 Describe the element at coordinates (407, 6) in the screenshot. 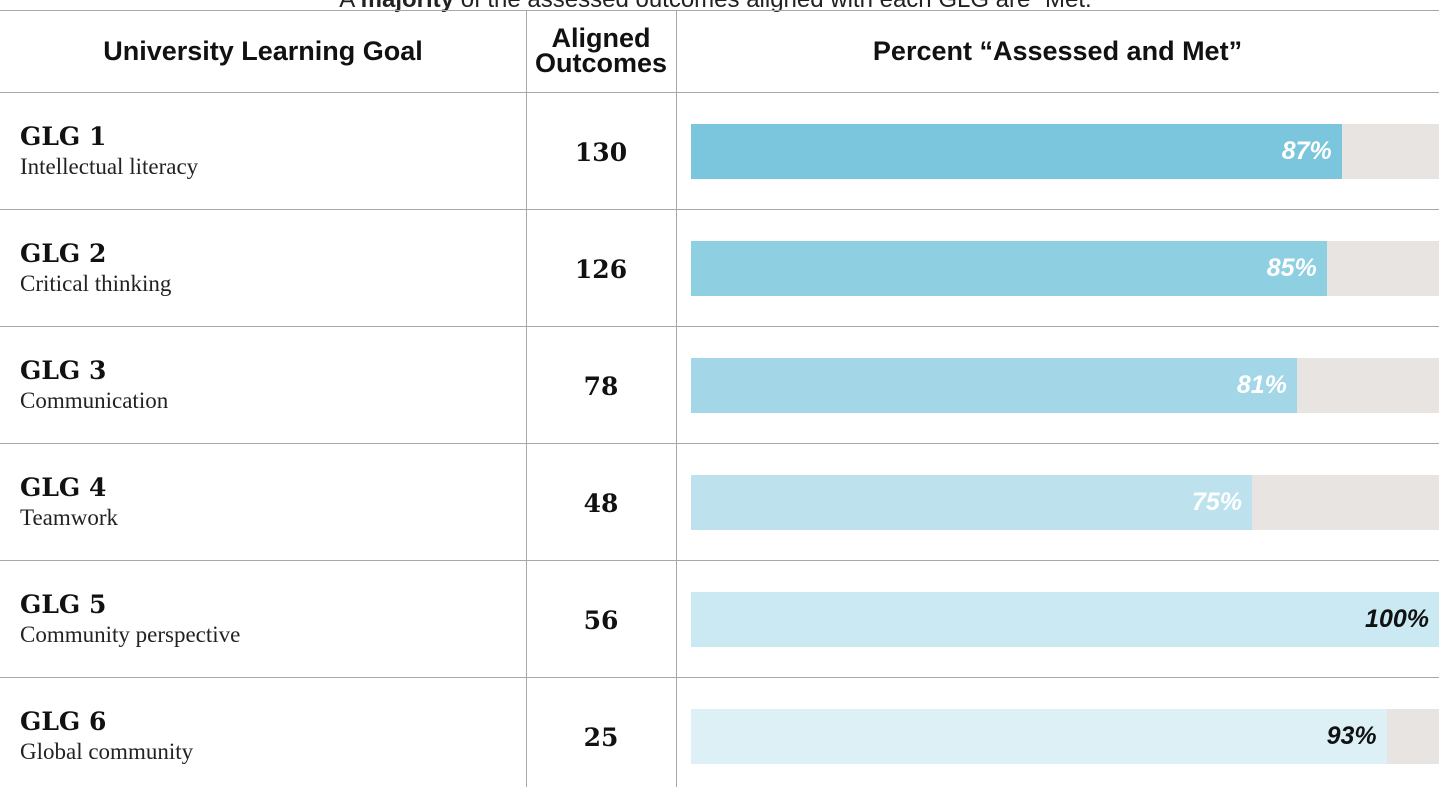

I see `caption-emphasis: majority` at that location.